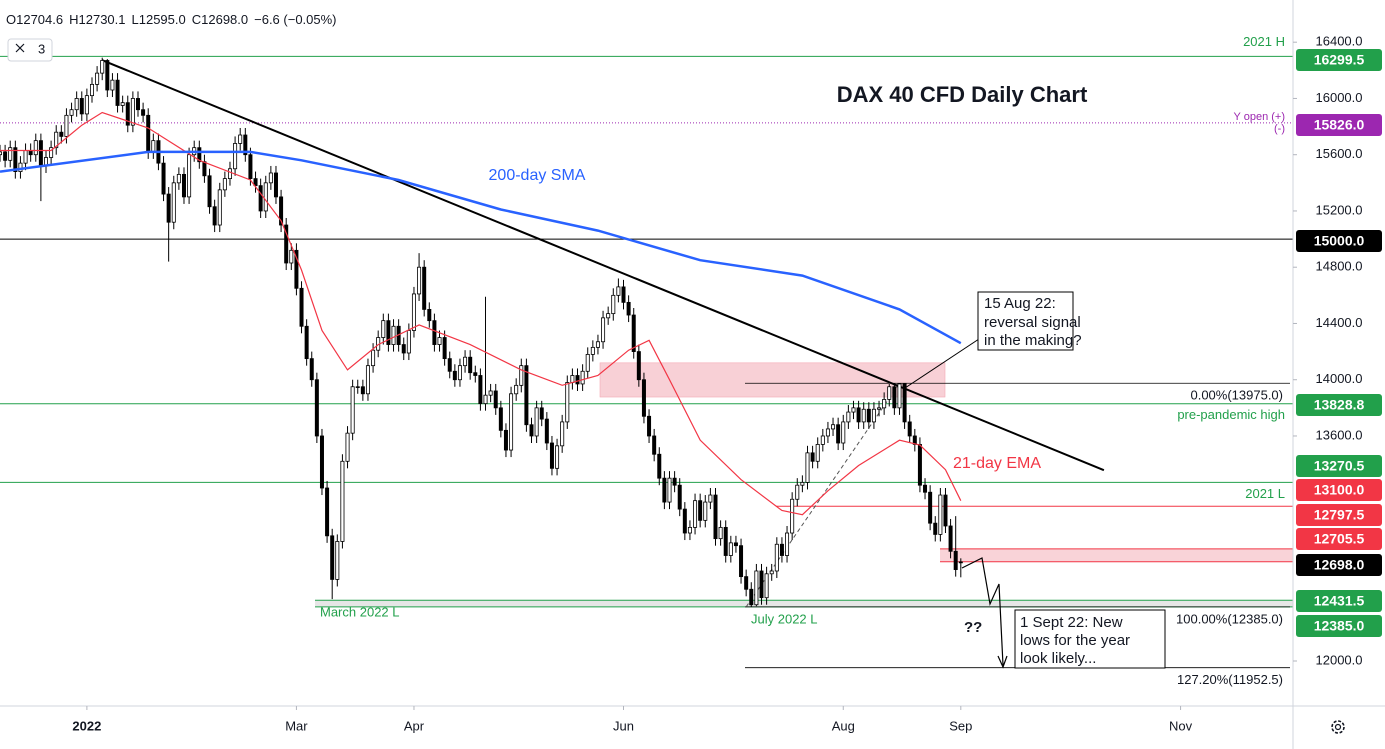 The width and height of the screenshot is (1385, 749). What do you see at coordinates (1181, 725) in the screenshot?
I see `x-tick-label: Nov` at bounding box center [1181, 725].